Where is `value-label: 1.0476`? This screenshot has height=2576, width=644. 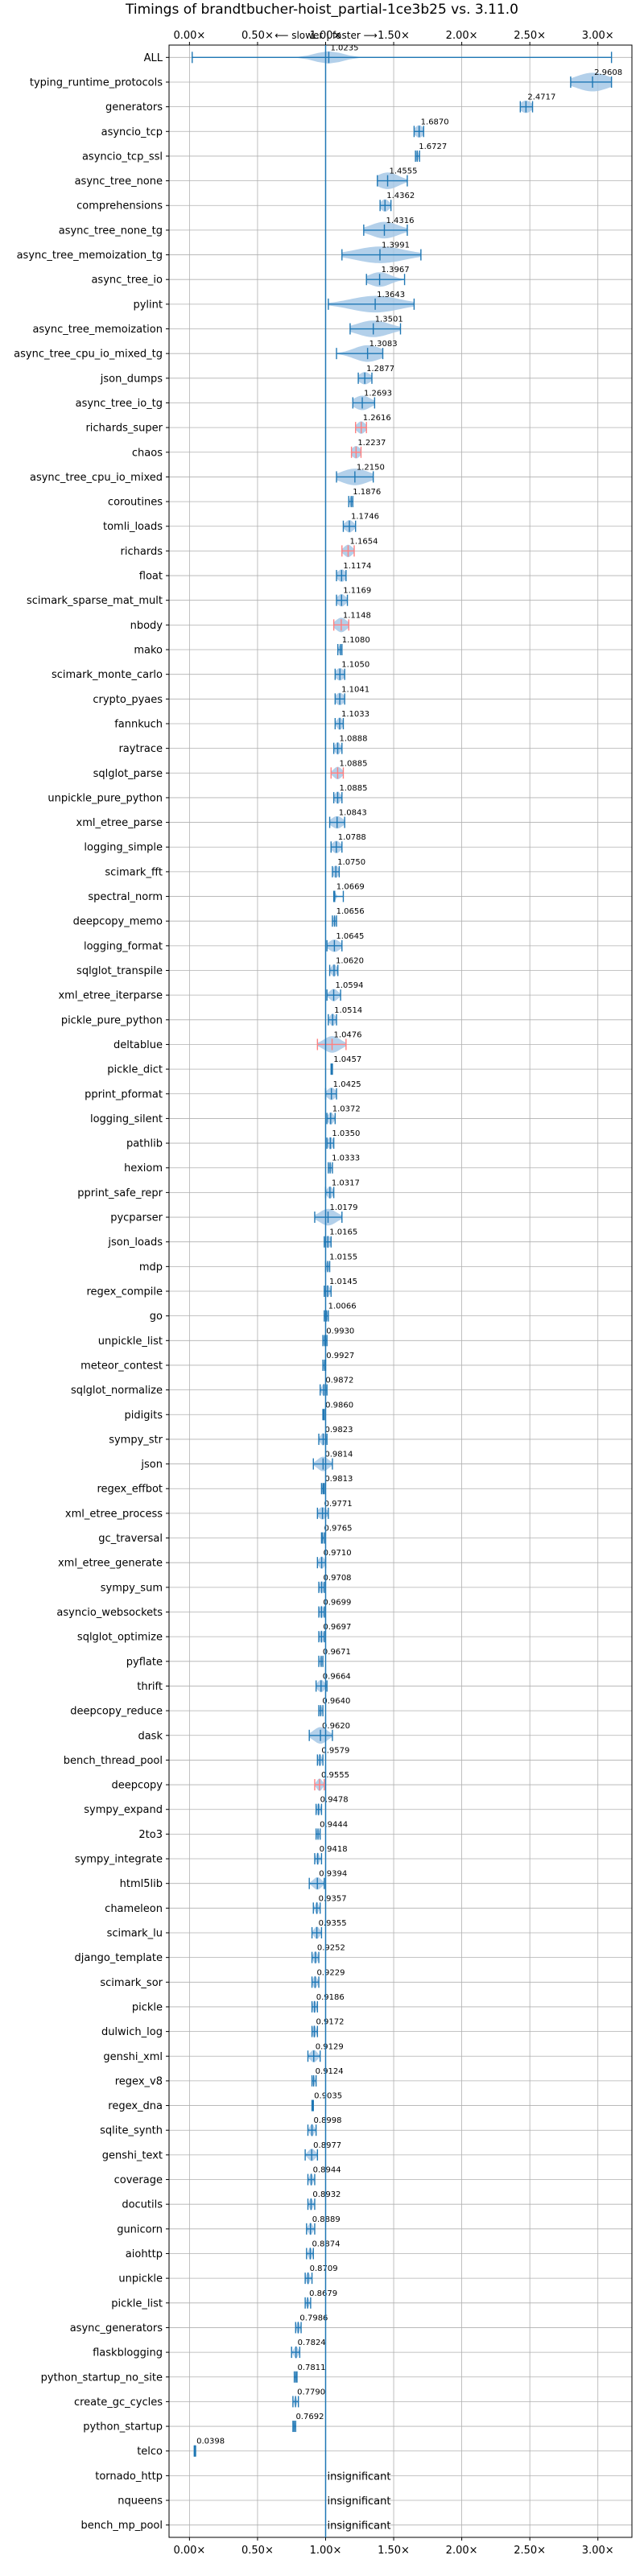
value-label: 1.0476 is located at coordinates (348, 1034).